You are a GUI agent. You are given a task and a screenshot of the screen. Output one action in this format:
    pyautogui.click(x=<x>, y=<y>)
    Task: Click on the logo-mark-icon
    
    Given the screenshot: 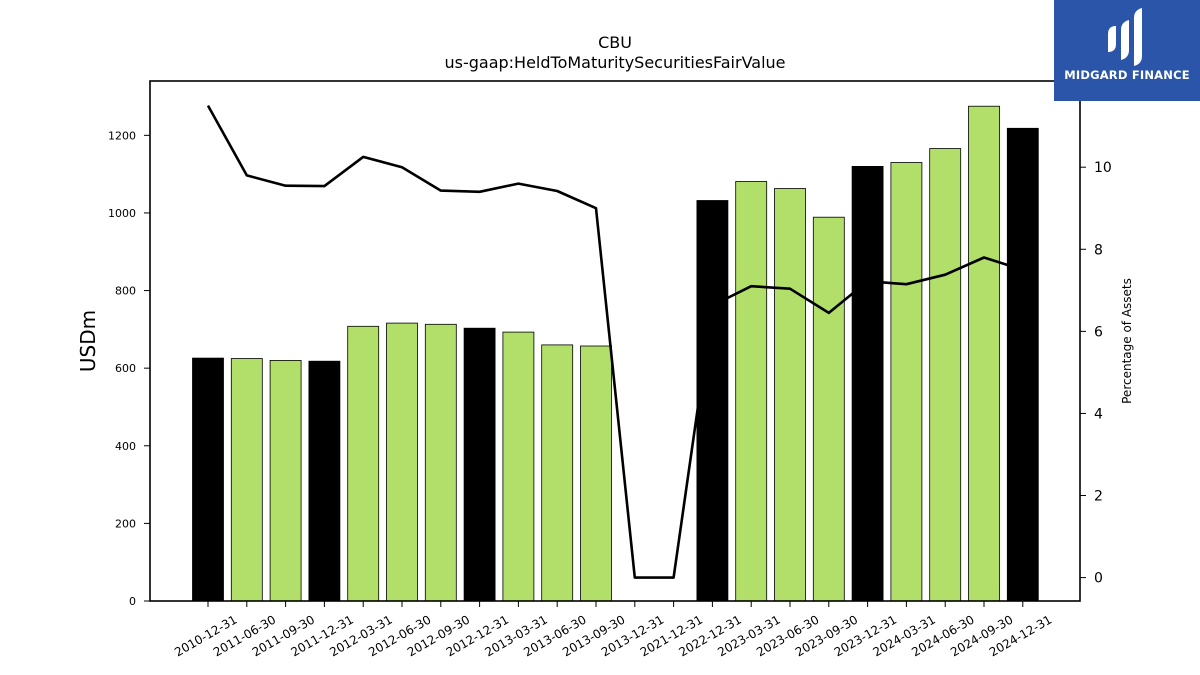 What is the action you would take?
    pyautogui.click(x=1125, y=37)
    